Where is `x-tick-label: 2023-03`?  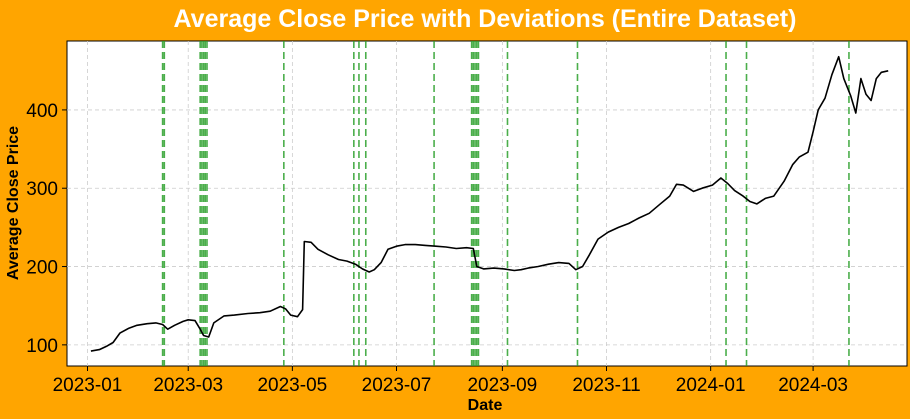 x-tick-label: 2023-03 is located at coordinates (188, 385).